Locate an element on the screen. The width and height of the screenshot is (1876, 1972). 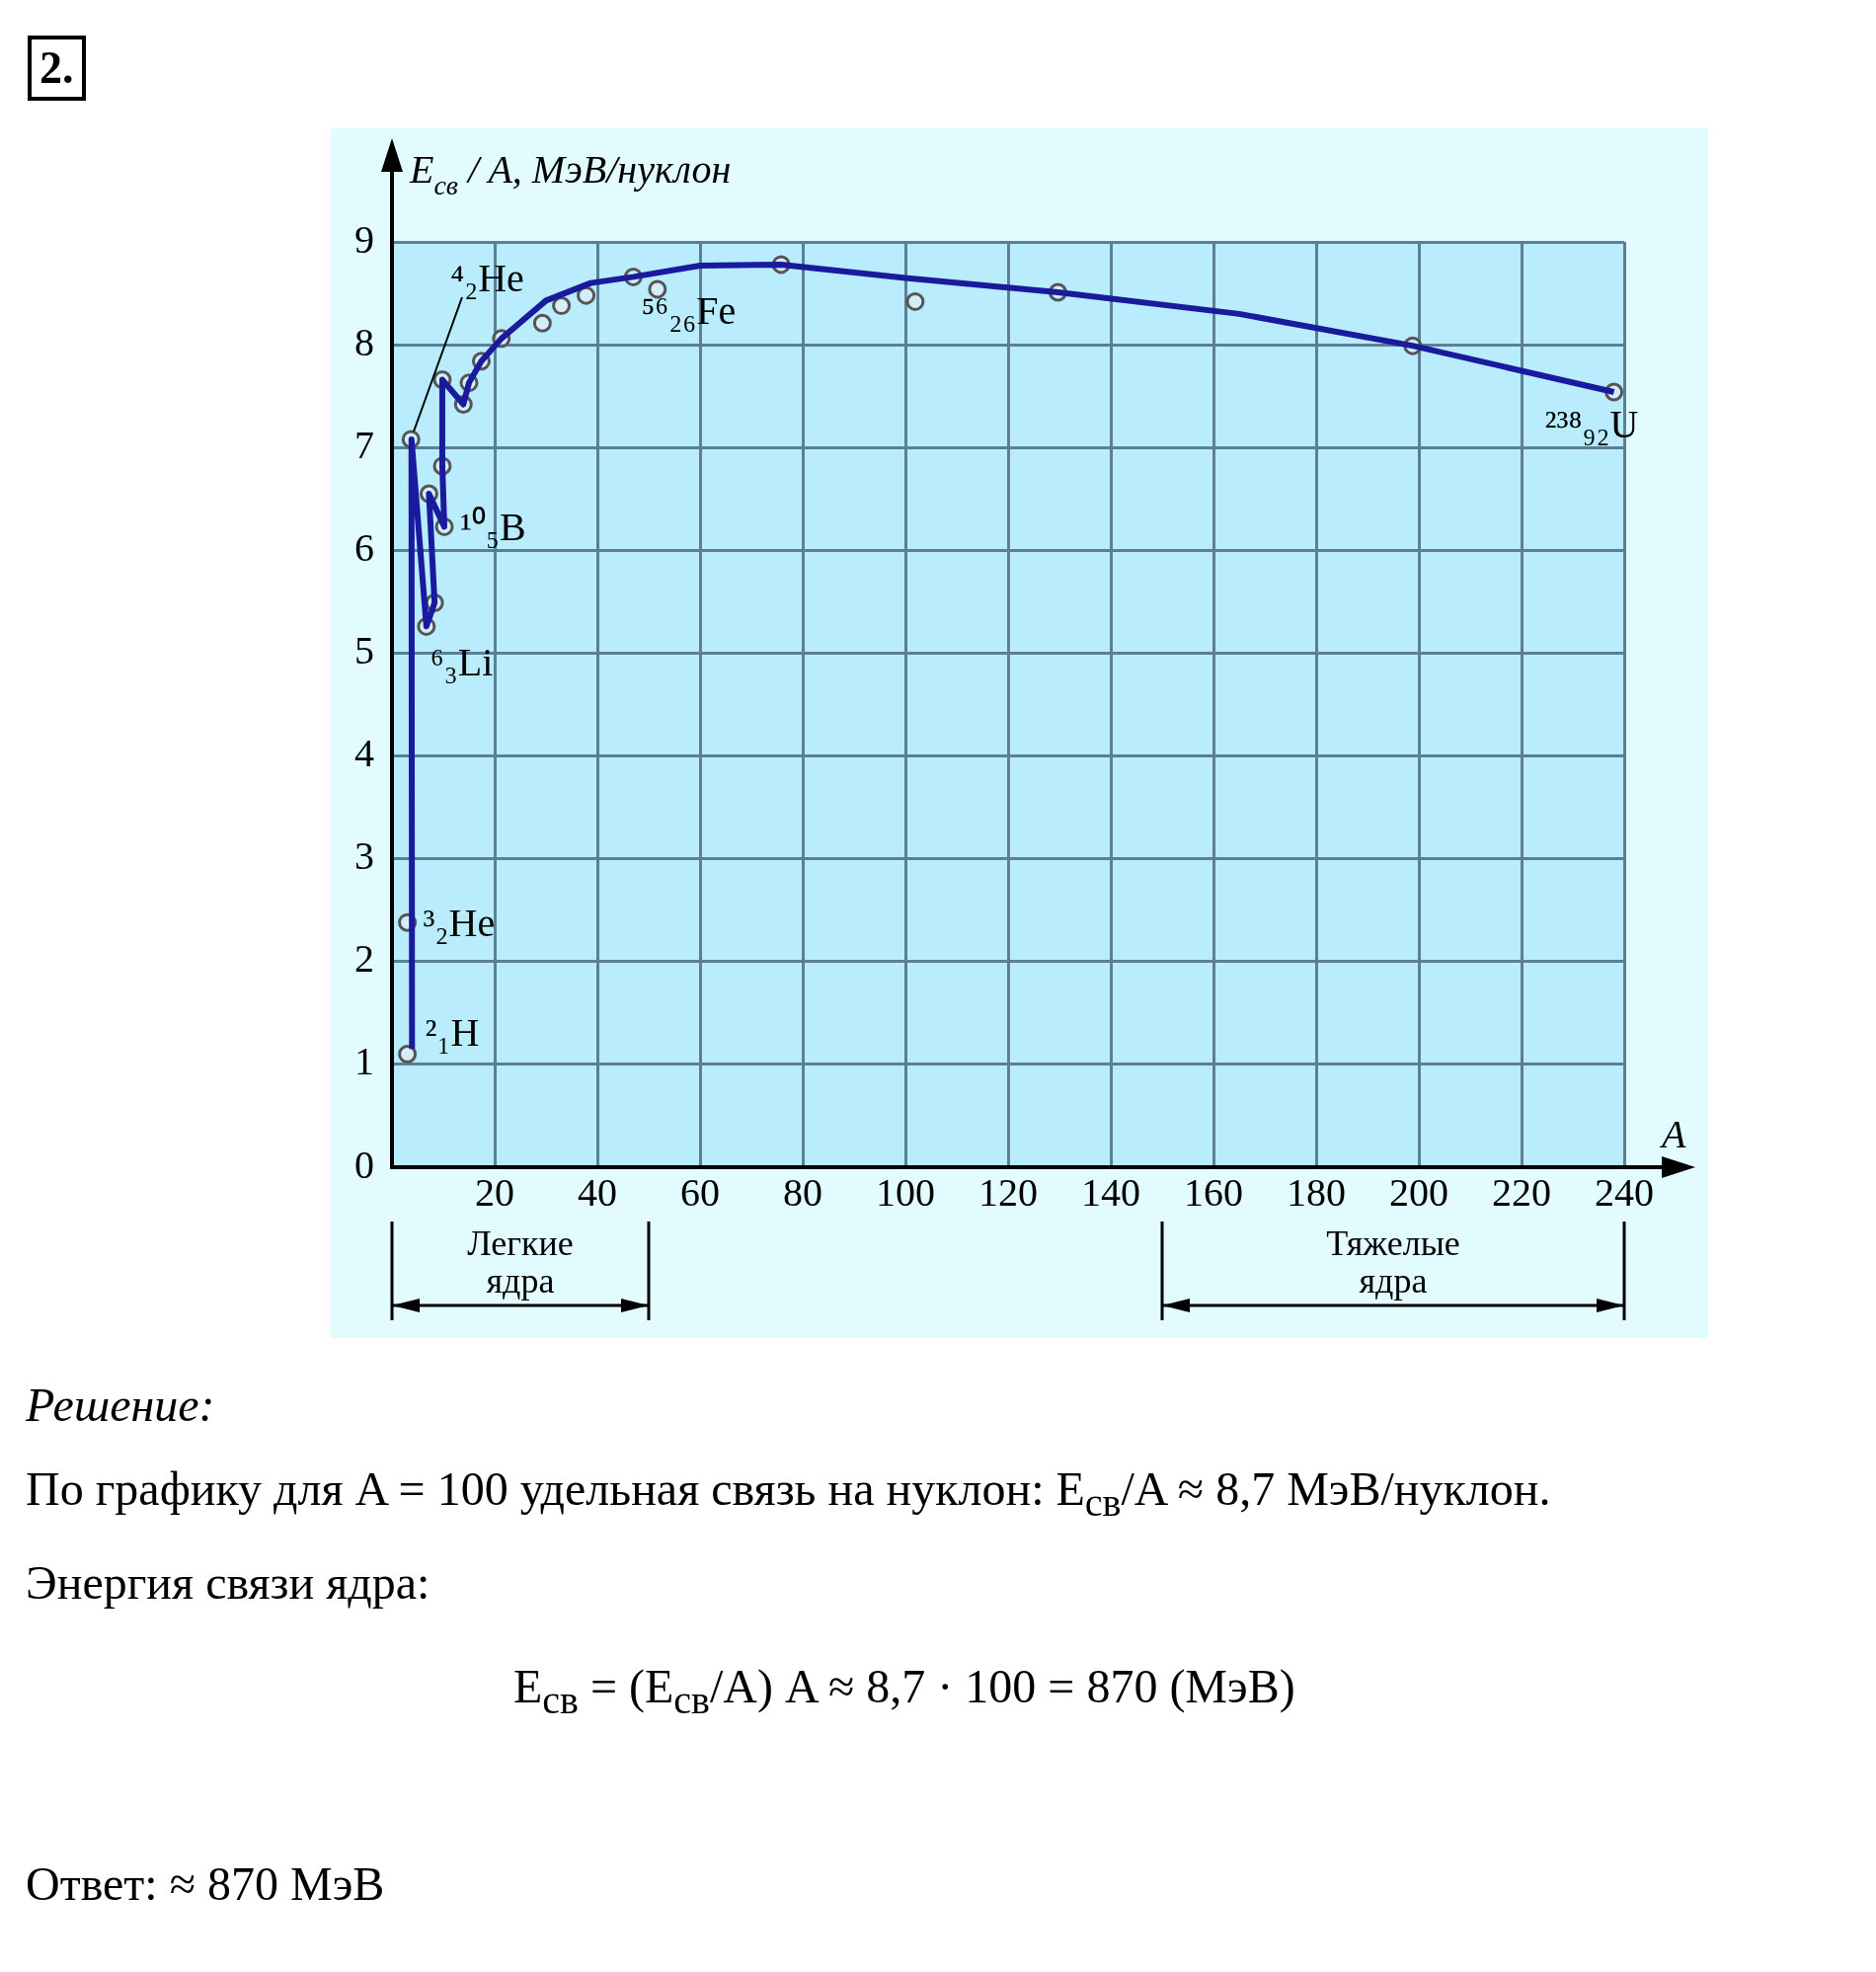
text: Решение: is located at coordinates (121, 1405).